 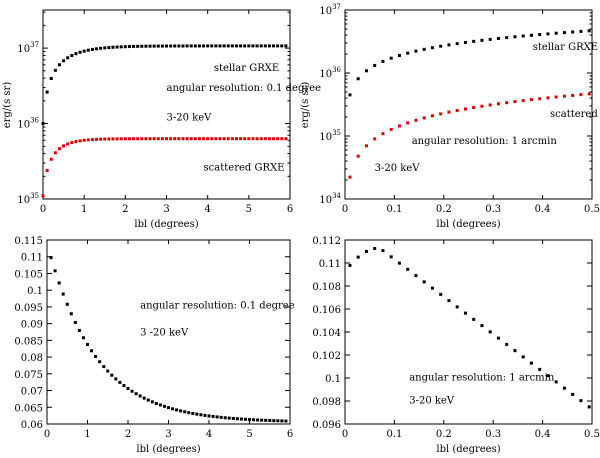 I want to click on y-tick-label: 0.09, so click(x=32, y=325).